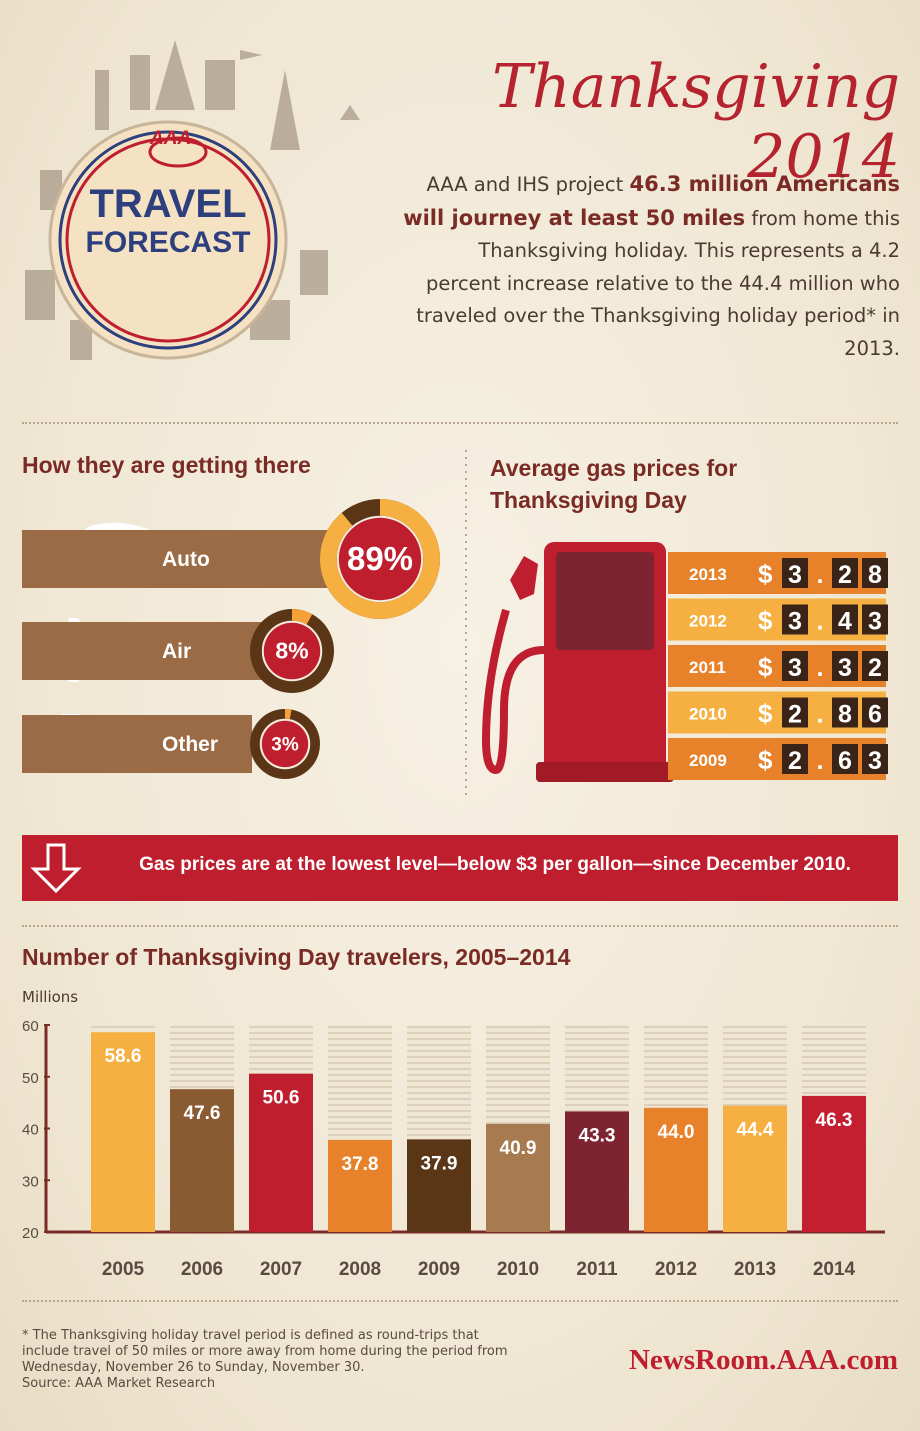 Image resolution: width=920 pixels, height=1431 pixels. I want to click on digit: 6, so click(845, 761).